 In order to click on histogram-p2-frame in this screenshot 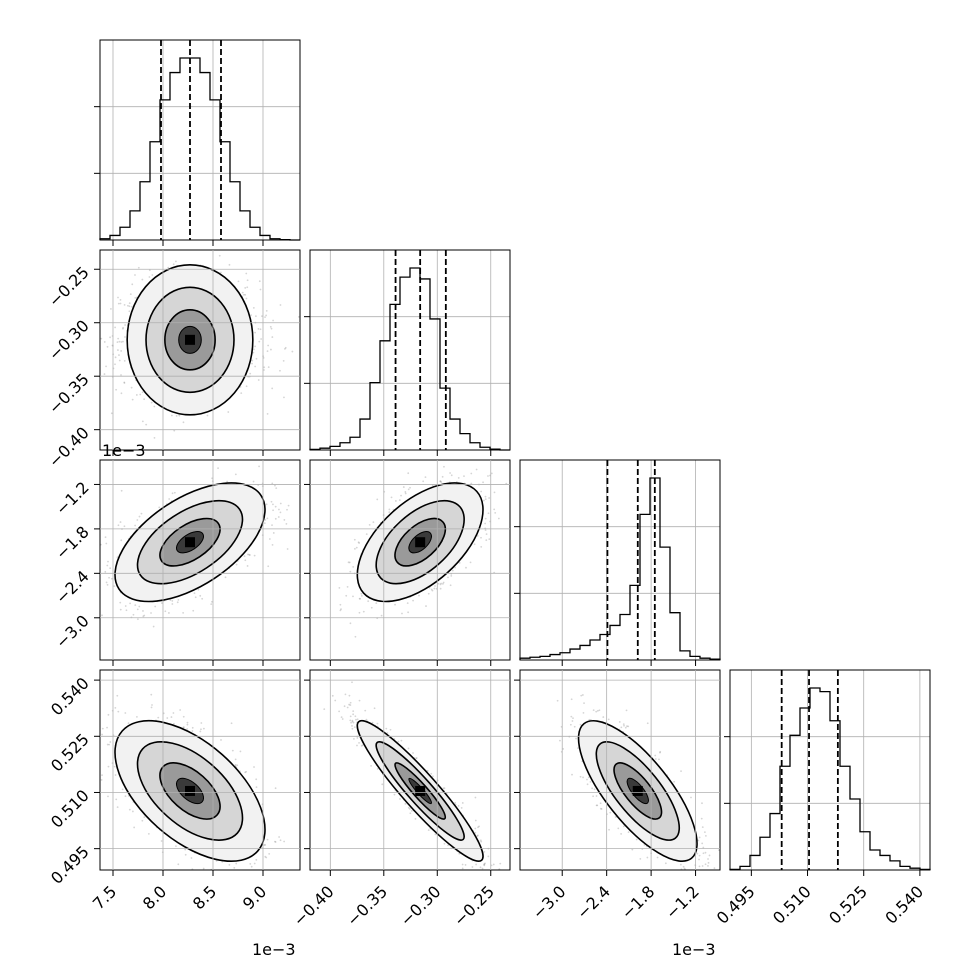, I will do `click(620, 560)`.